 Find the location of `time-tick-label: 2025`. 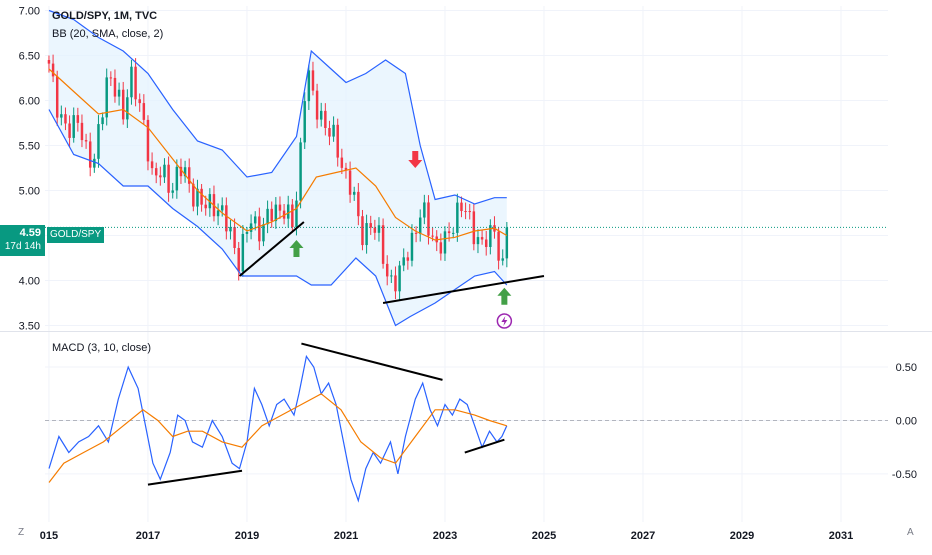

time-tick-label: 2025 is located at coordinates (544, 536).